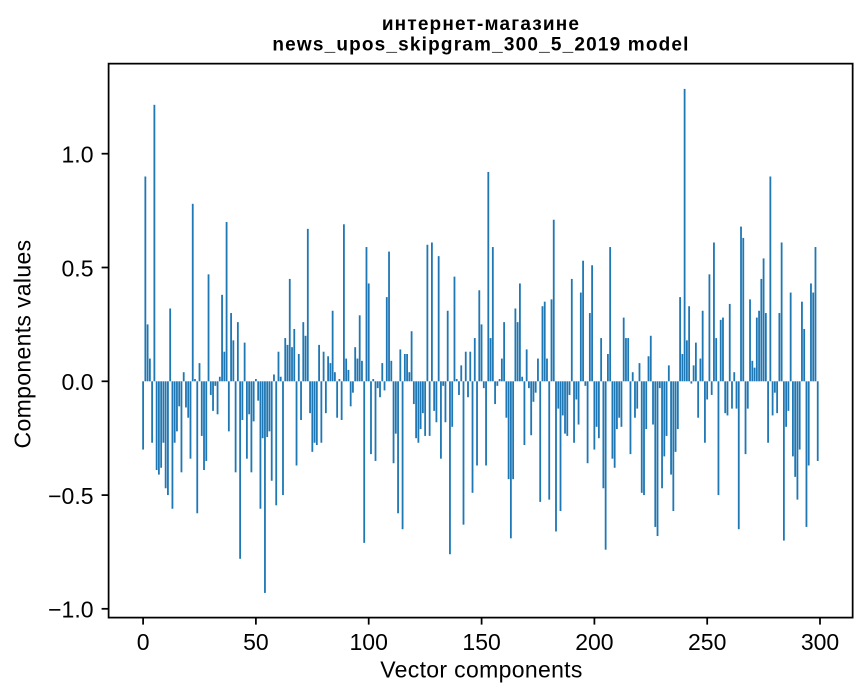 Image resolution: width=867 pixels, height=696 pixels. I want to click on svg-text: −0.5, so click(70, 496).